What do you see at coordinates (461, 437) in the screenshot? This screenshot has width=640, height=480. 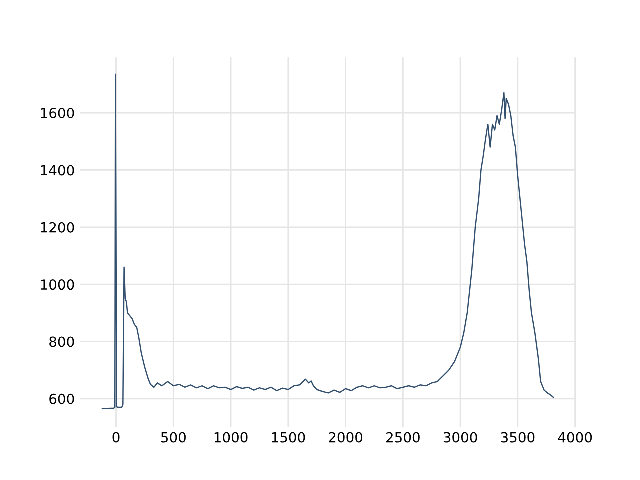 I see `x-tick-label: 3000` at bounding box center [461, 437].